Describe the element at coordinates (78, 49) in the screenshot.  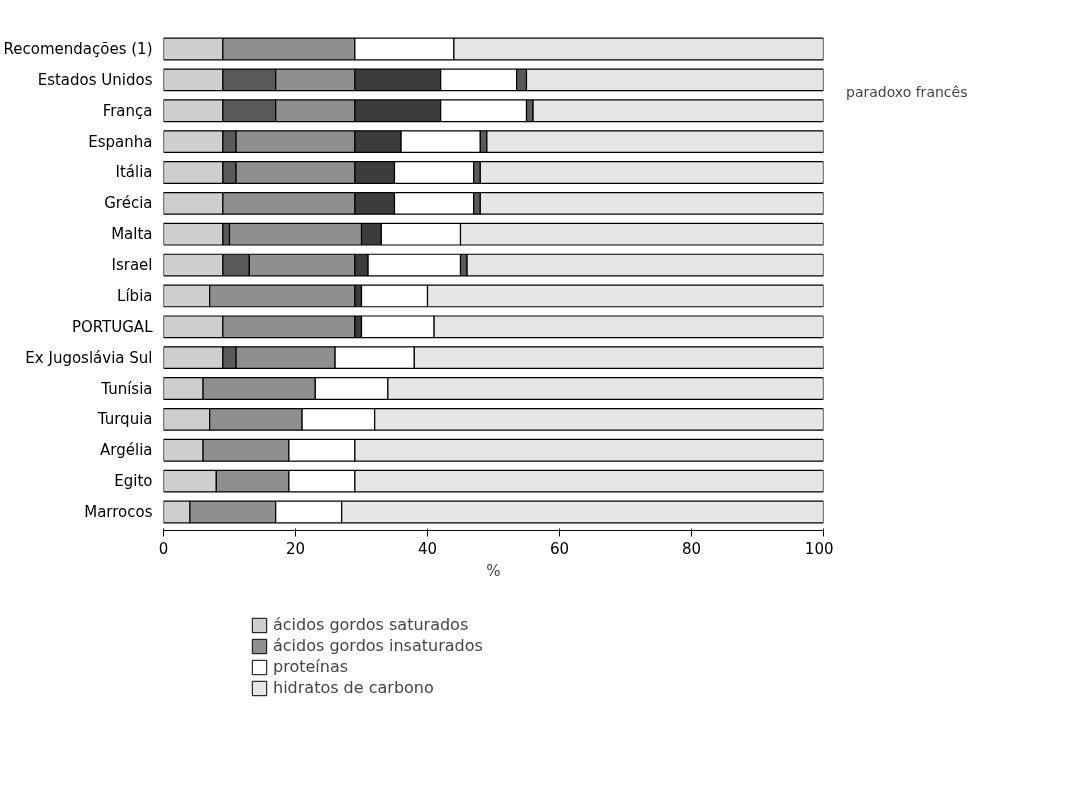
I see `y-tick-label: Recomendações (1)` at that location.